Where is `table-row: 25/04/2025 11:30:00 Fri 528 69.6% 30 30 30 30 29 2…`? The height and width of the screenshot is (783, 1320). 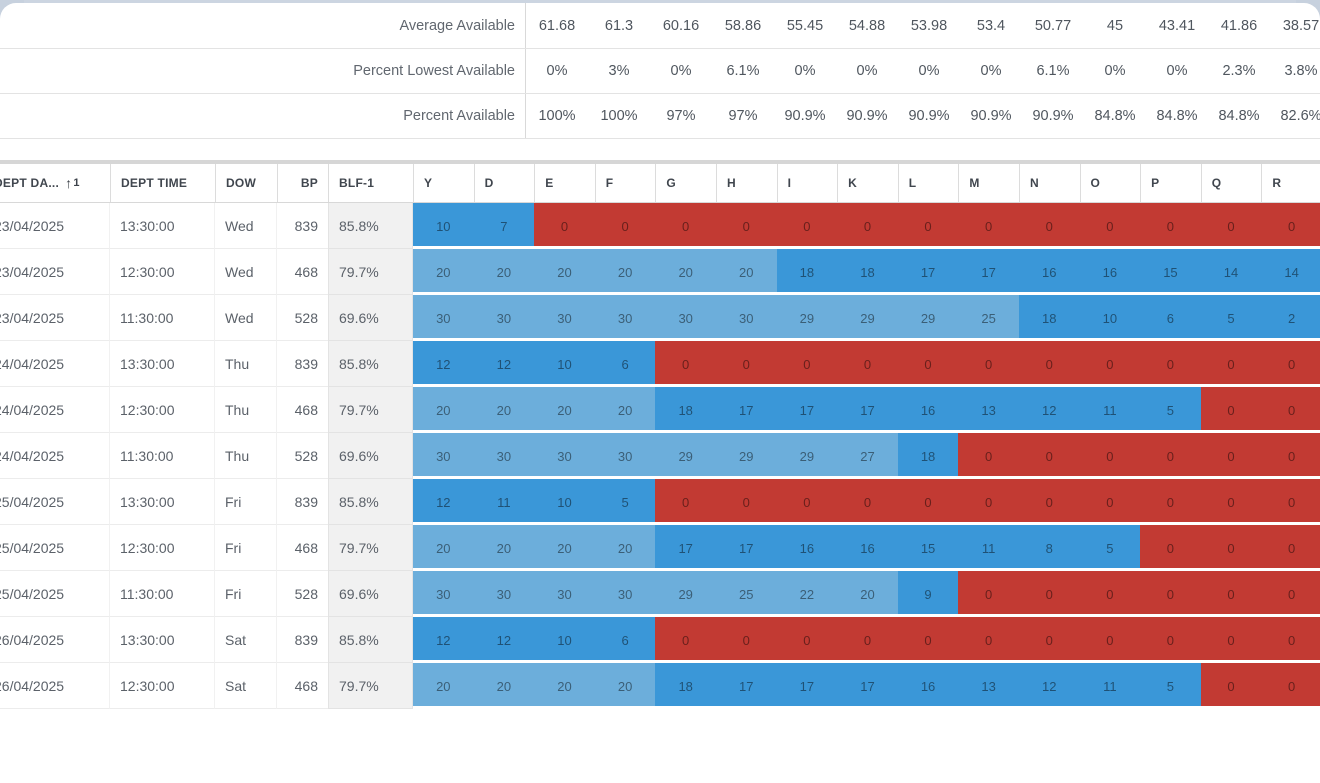 table-row: 25/04/2025 11:30:00 Fri 528 69.6% 30 30 30 30 29 2… is located at coordinates (660, 594).